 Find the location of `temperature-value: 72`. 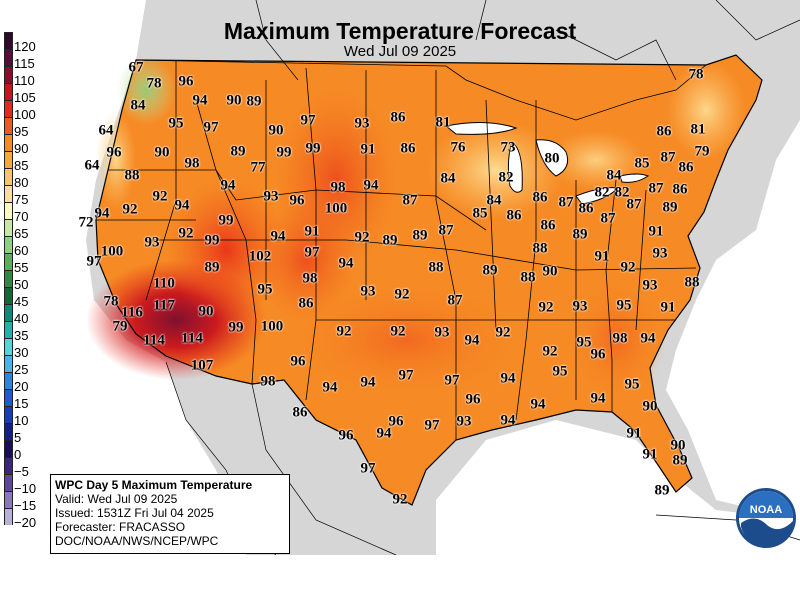

temperature-value: 72 is located at coordinates (86, 222).